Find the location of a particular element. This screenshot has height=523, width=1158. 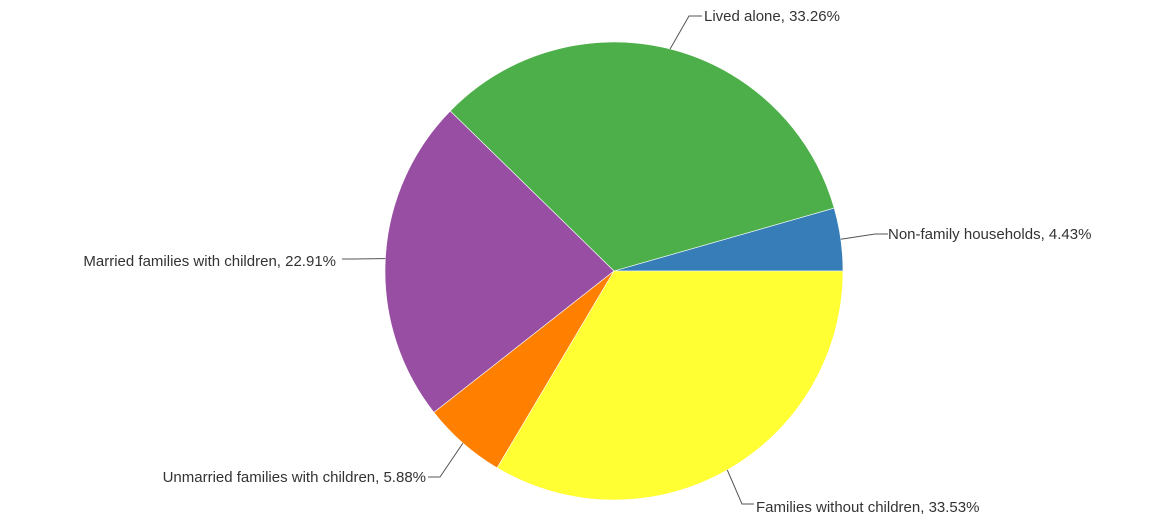

pie-slice-families-without-children is located at coordinates (670, 385).